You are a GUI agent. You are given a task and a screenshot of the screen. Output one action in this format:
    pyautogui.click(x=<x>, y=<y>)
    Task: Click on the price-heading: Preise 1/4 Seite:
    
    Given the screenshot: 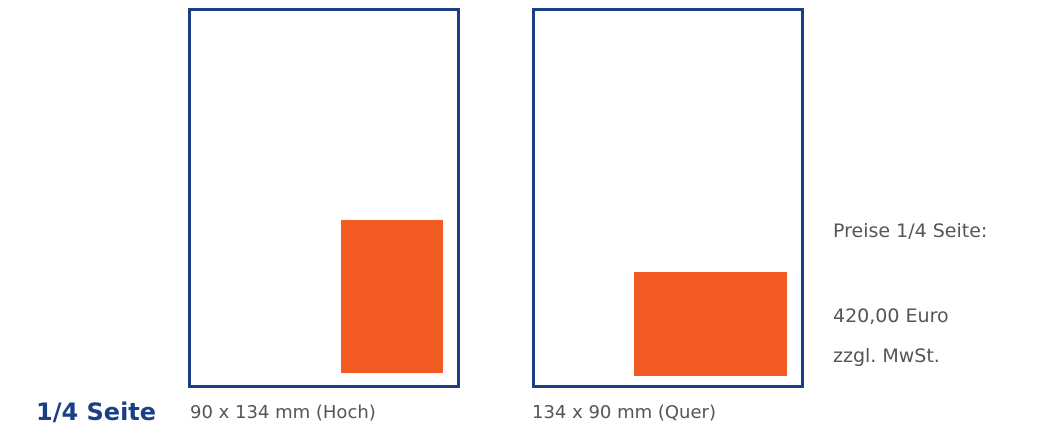 What is the action you would take?
    pyautogui.click(x=910, y=231)
    